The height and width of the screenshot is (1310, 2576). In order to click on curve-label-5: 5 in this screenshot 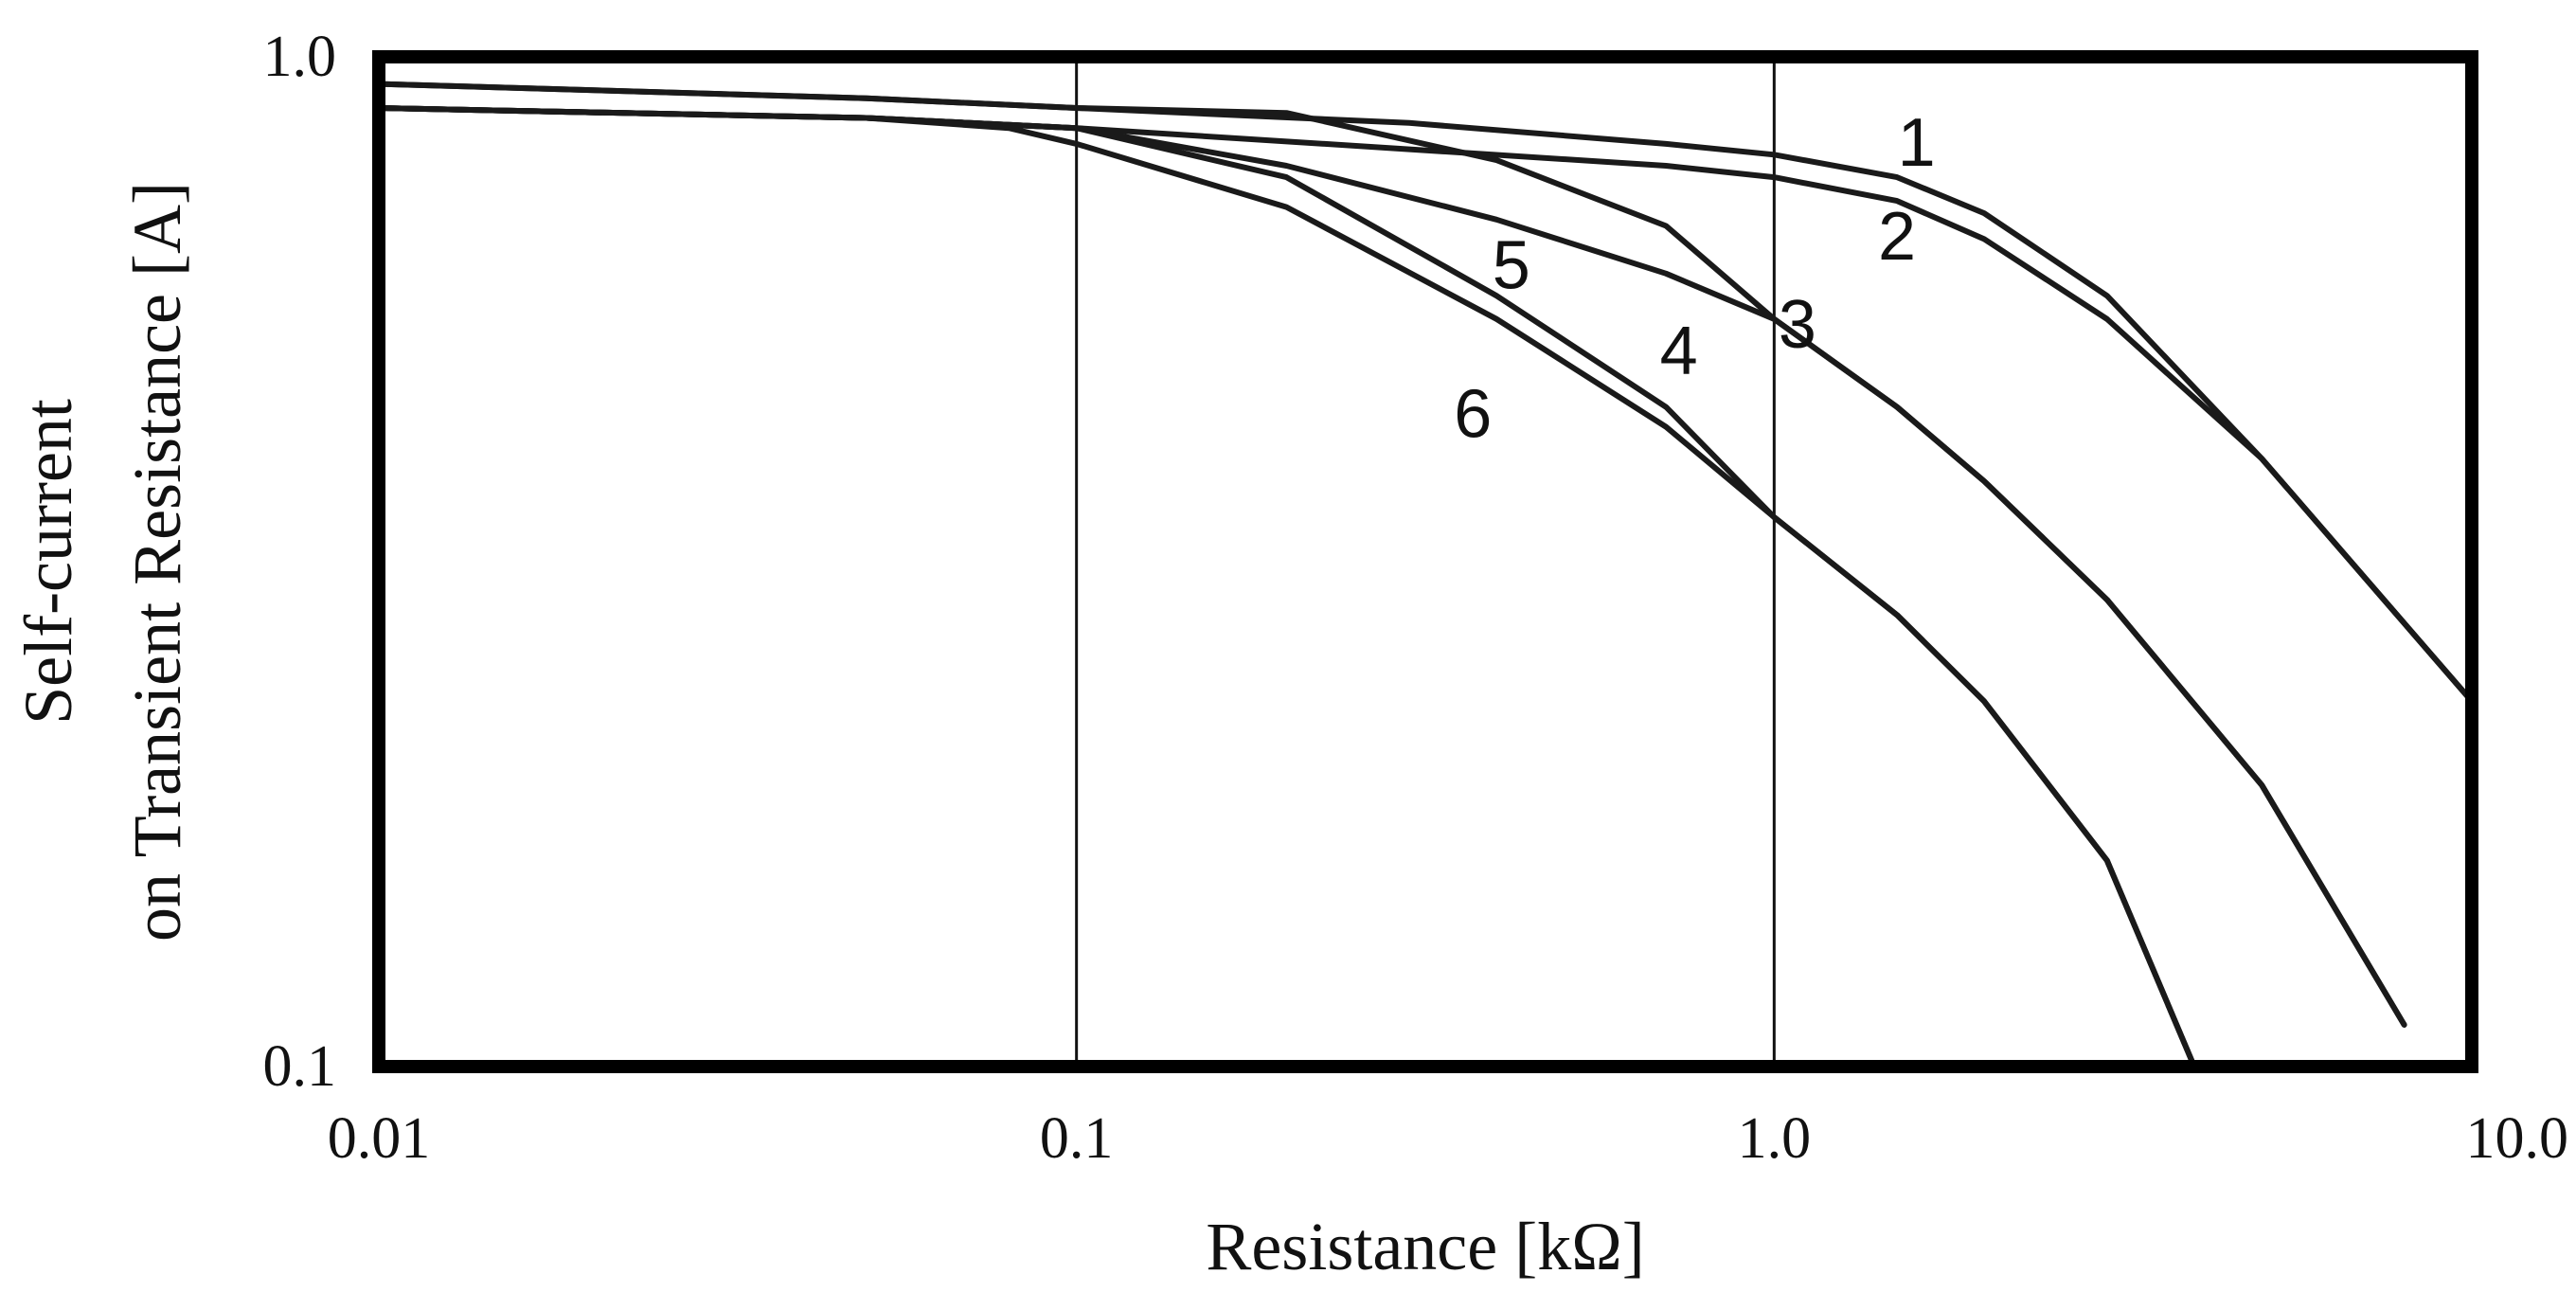, I will do `click(1511, 265)`.